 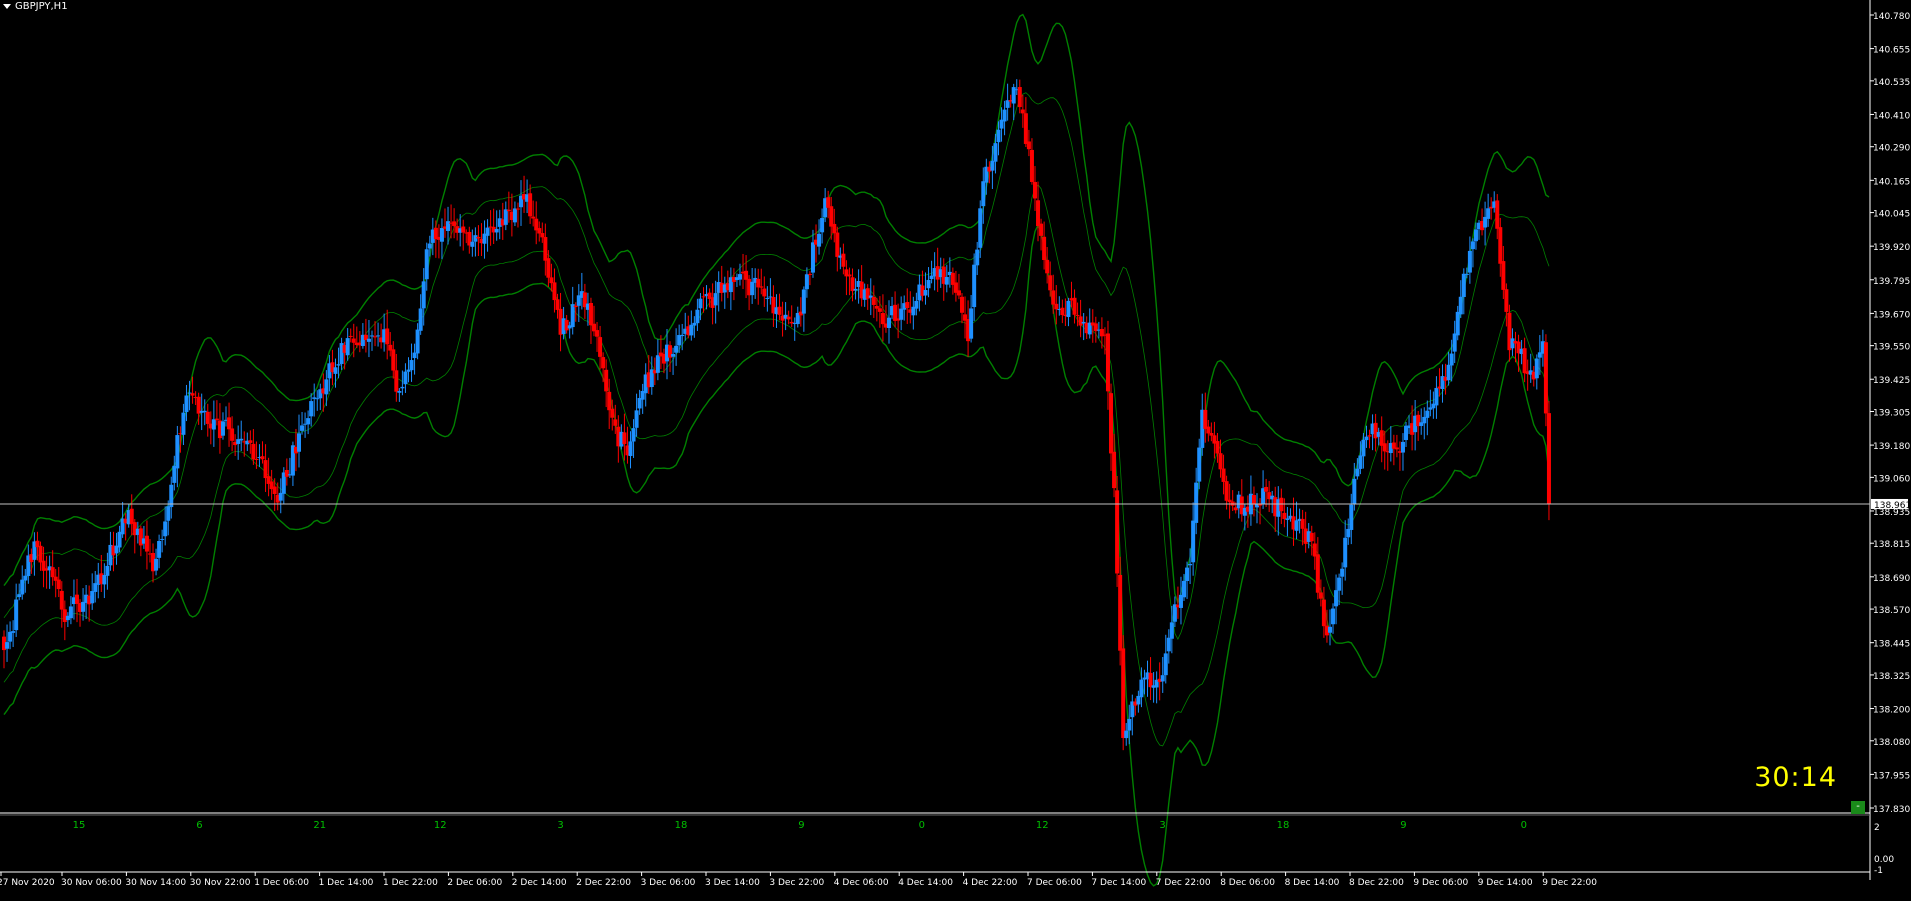 What do you see at coordinates (1858, 807) in the screenshot?
I see `subwindow-minimize-button: -` at bounding box center [1858, 807].